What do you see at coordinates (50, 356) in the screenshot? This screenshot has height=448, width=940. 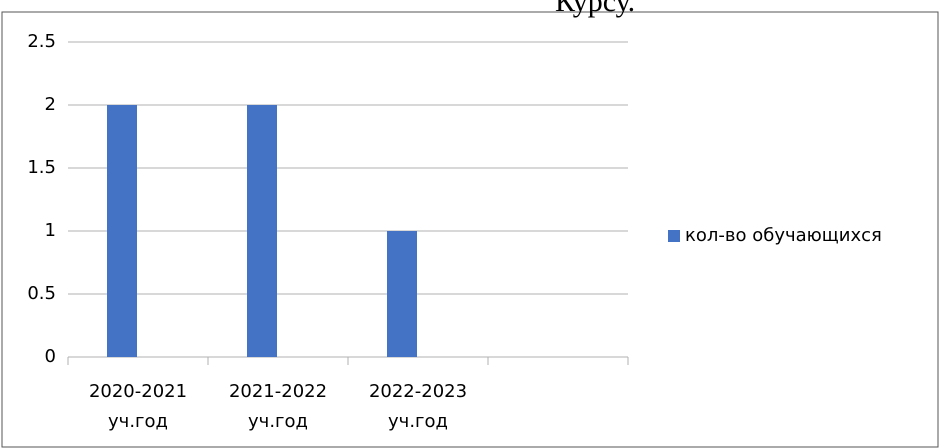 I see `y-tick-label: 0` at bounding box center [50, 356].